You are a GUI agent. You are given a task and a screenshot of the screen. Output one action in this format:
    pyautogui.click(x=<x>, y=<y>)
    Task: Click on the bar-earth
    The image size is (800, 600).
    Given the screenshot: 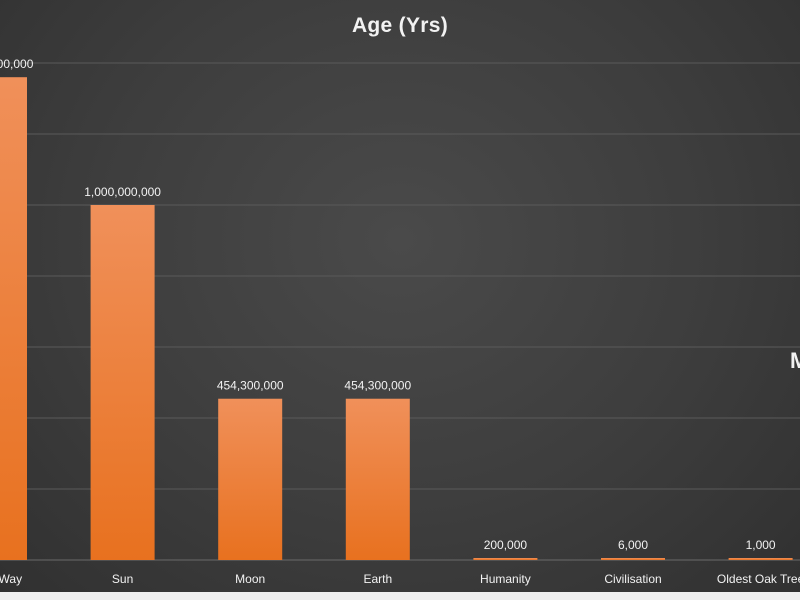 What is the action you would take?
    pyautogui.click(x=377, y=479)
    